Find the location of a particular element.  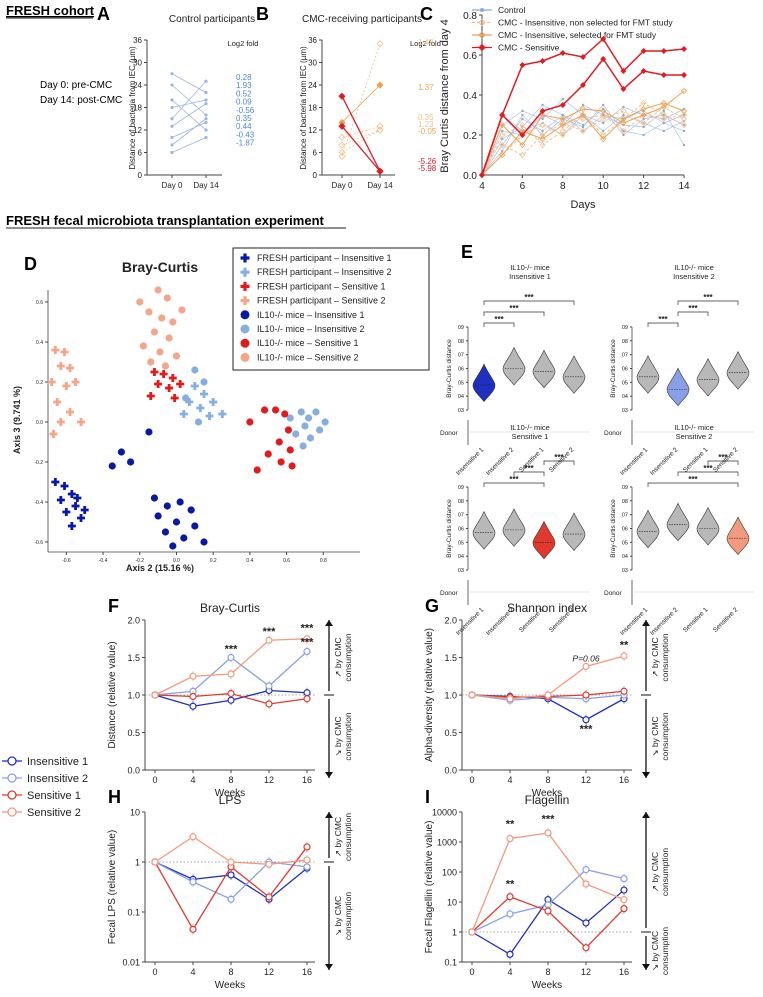

legend-label: Insensitive 2 is located at coordinates (57, 779).